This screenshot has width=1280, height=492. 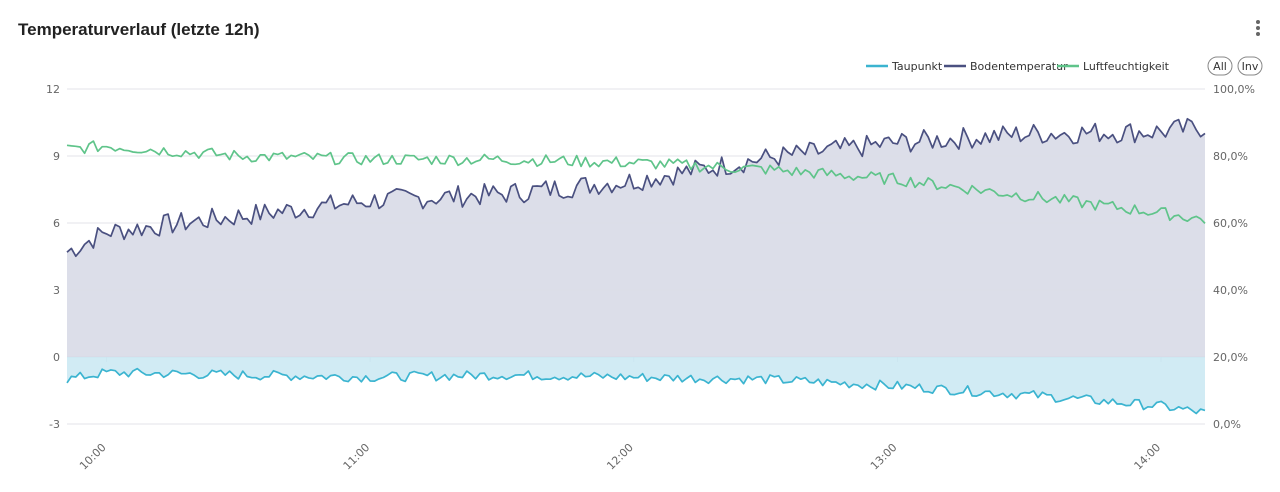 I want to click on legend-item-label: Luftfeuchtigkeit, so click(x=1126, y=66).